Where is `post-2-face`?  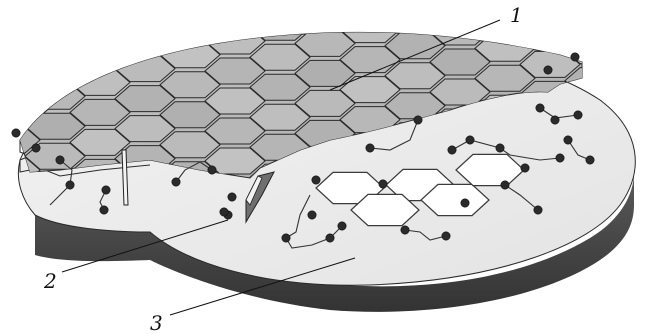
post-2-face is located at coordinates (254, 190).